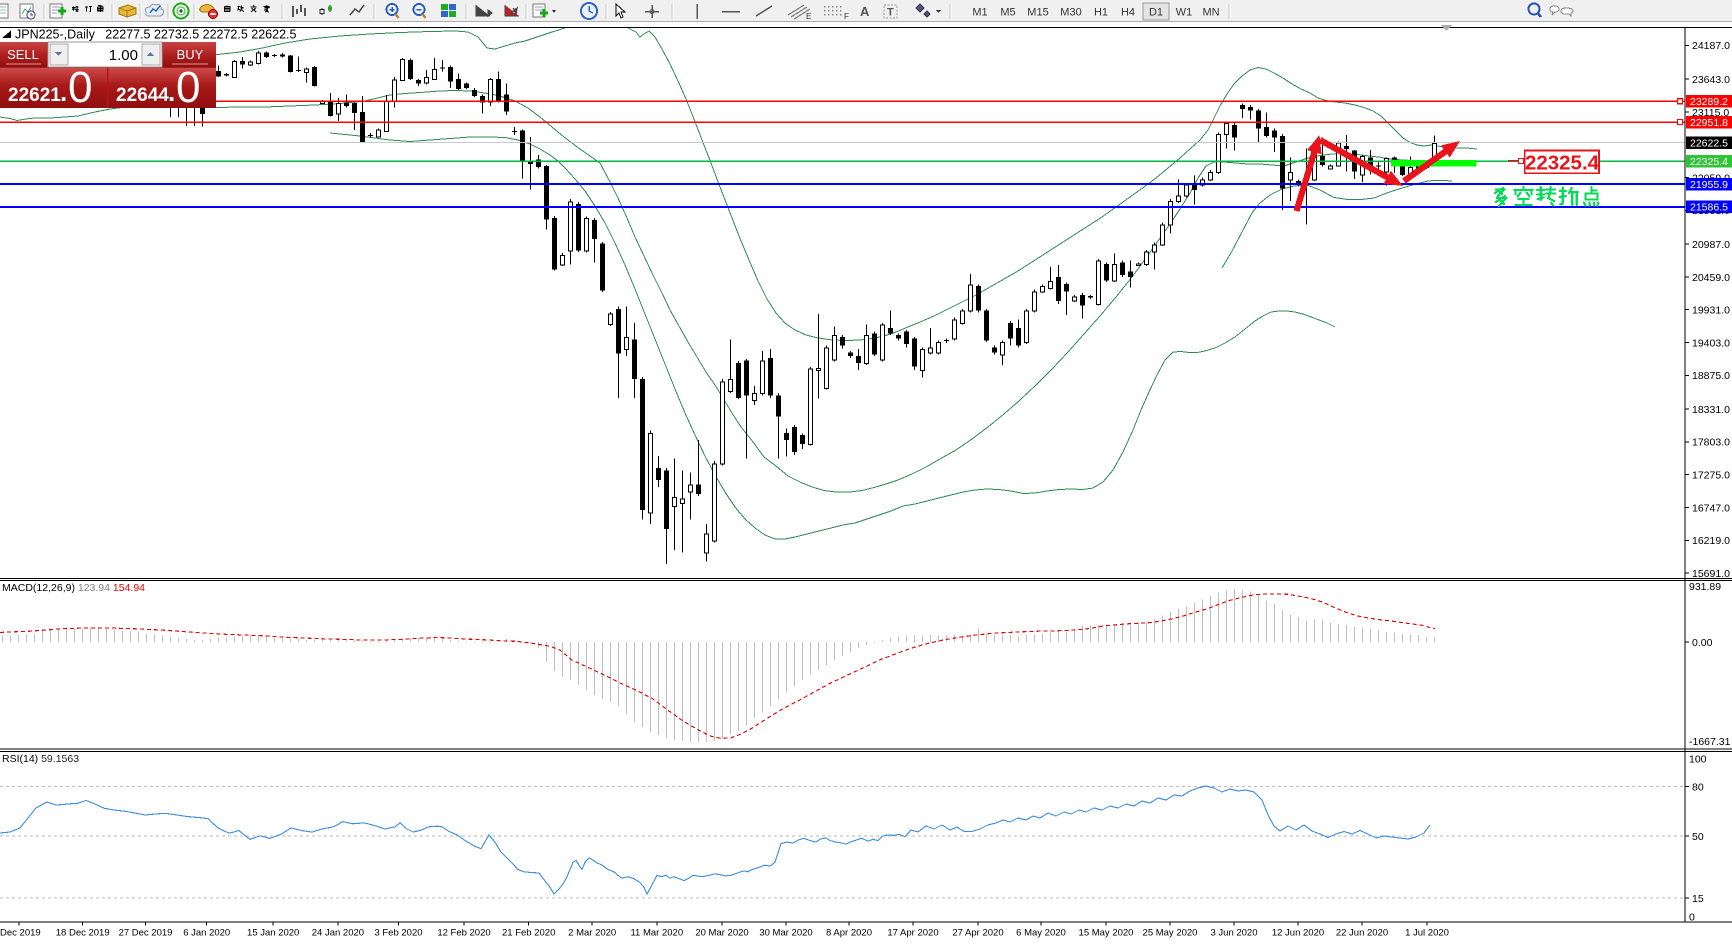 The width and height of the screenshot is (1732, 946). I want to click on svg-text: 3 Feb 2020, so click(398, 933).